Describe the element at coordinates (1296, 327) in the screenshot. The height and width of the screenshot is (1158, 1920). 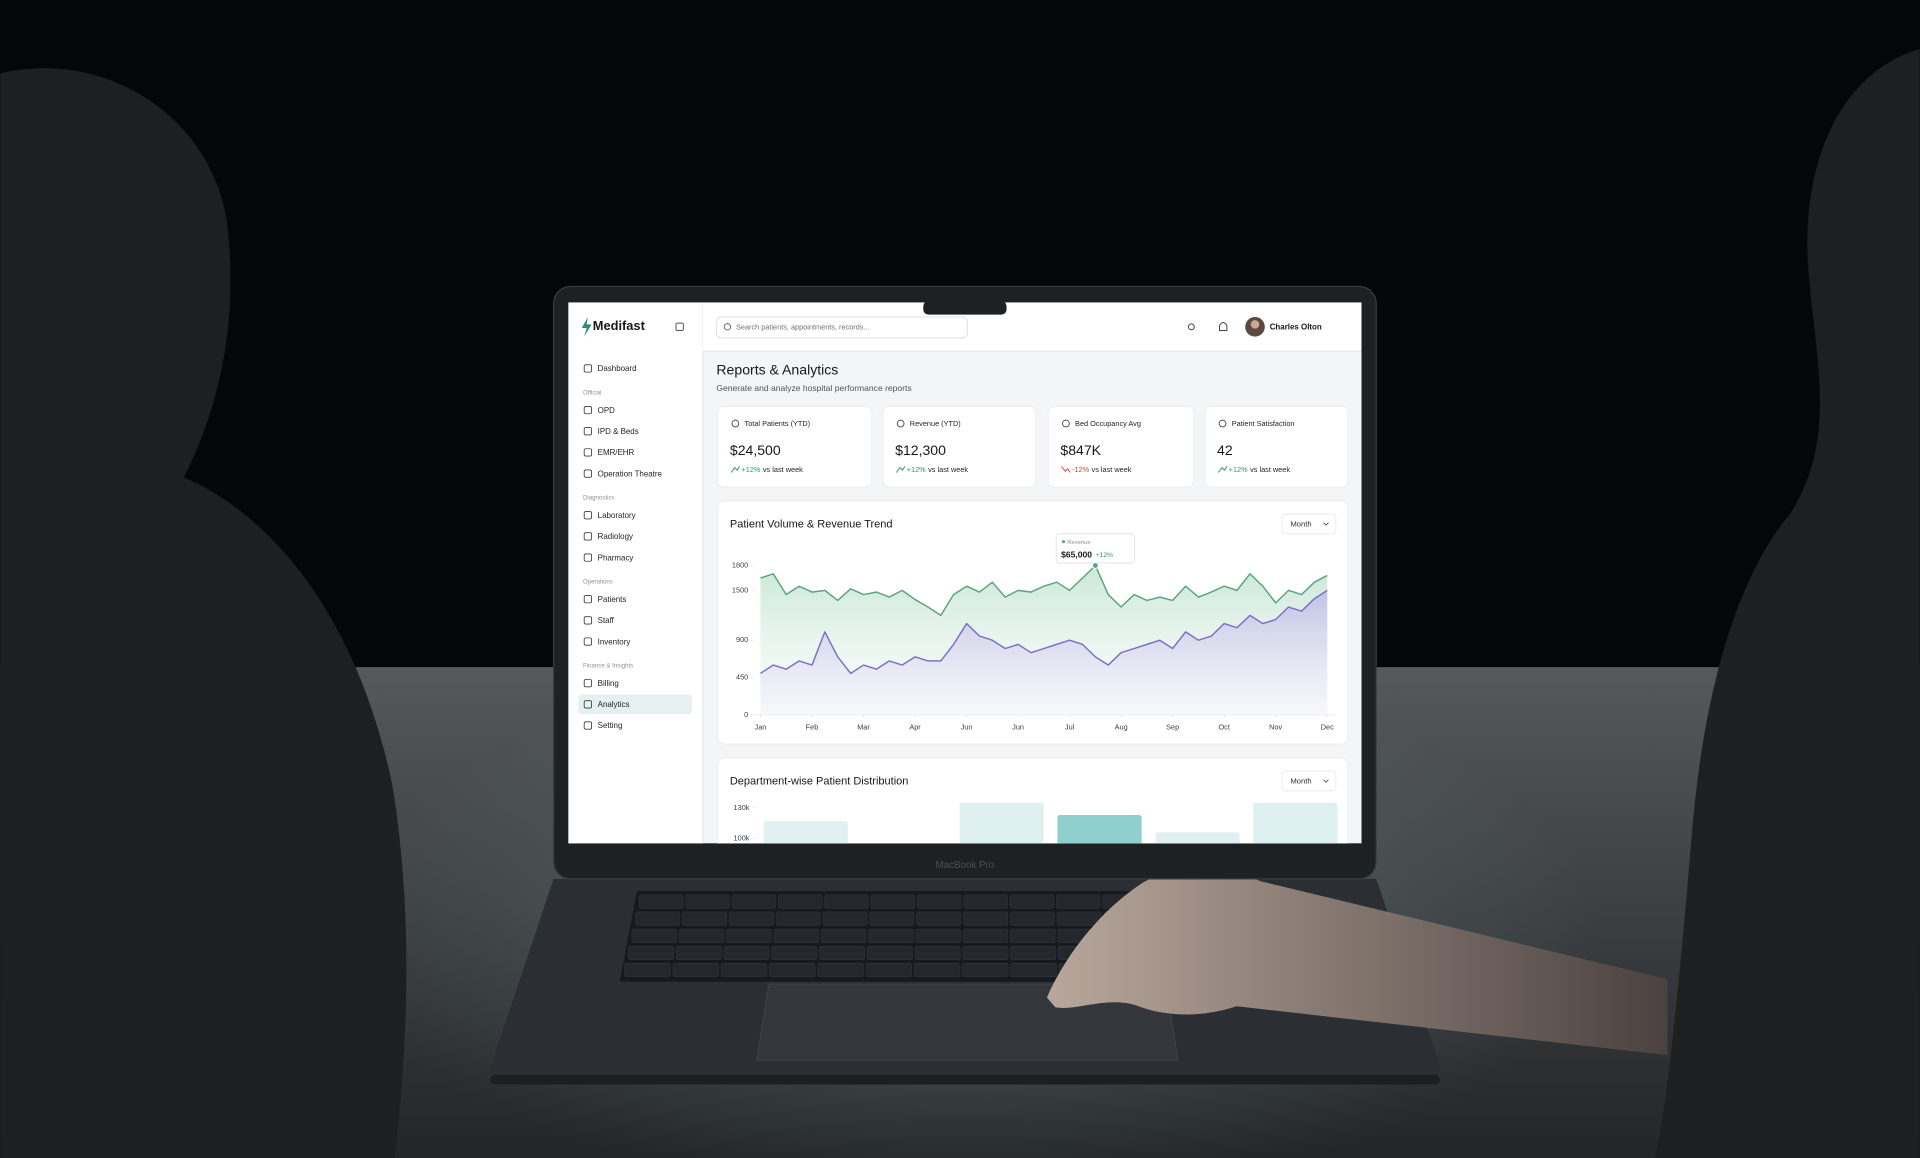
I see `user-name: Charles Olton` at that location.